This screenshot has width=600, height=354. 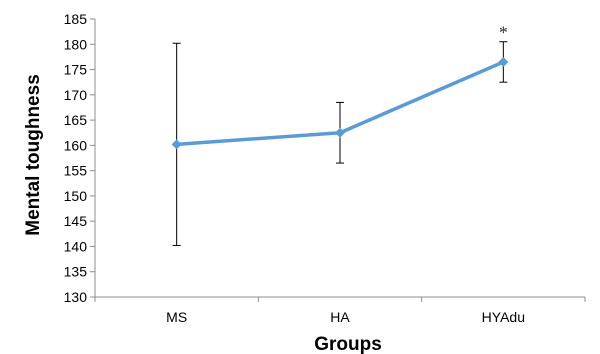 I want to click on y-tick-label: 185, so click(x=76, y=19).